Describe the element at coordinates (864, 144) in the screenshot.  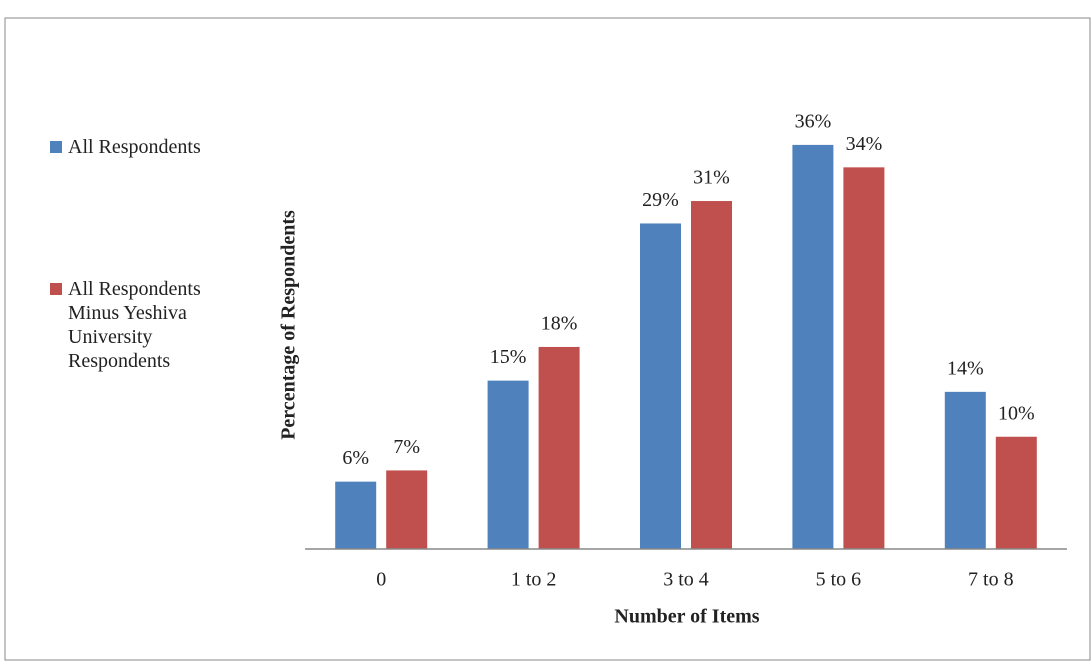
I see `value-label: 34%` at that location.